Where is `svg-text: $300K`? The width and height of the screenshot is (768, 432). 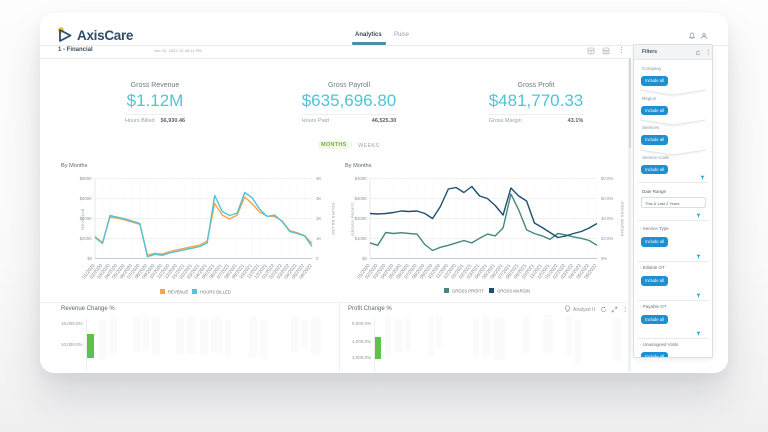
svg-text: $300K is located at coordinates (361, 198).